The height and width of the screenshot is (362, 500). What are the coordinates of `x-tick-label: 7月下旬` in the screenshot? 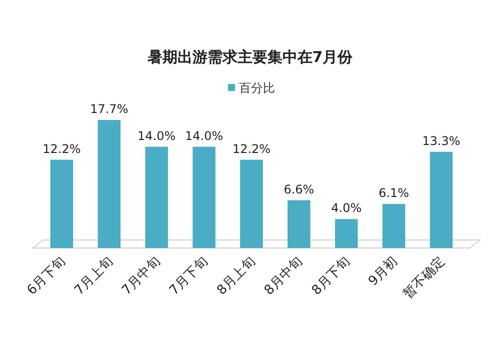 It's located at (188, 276).